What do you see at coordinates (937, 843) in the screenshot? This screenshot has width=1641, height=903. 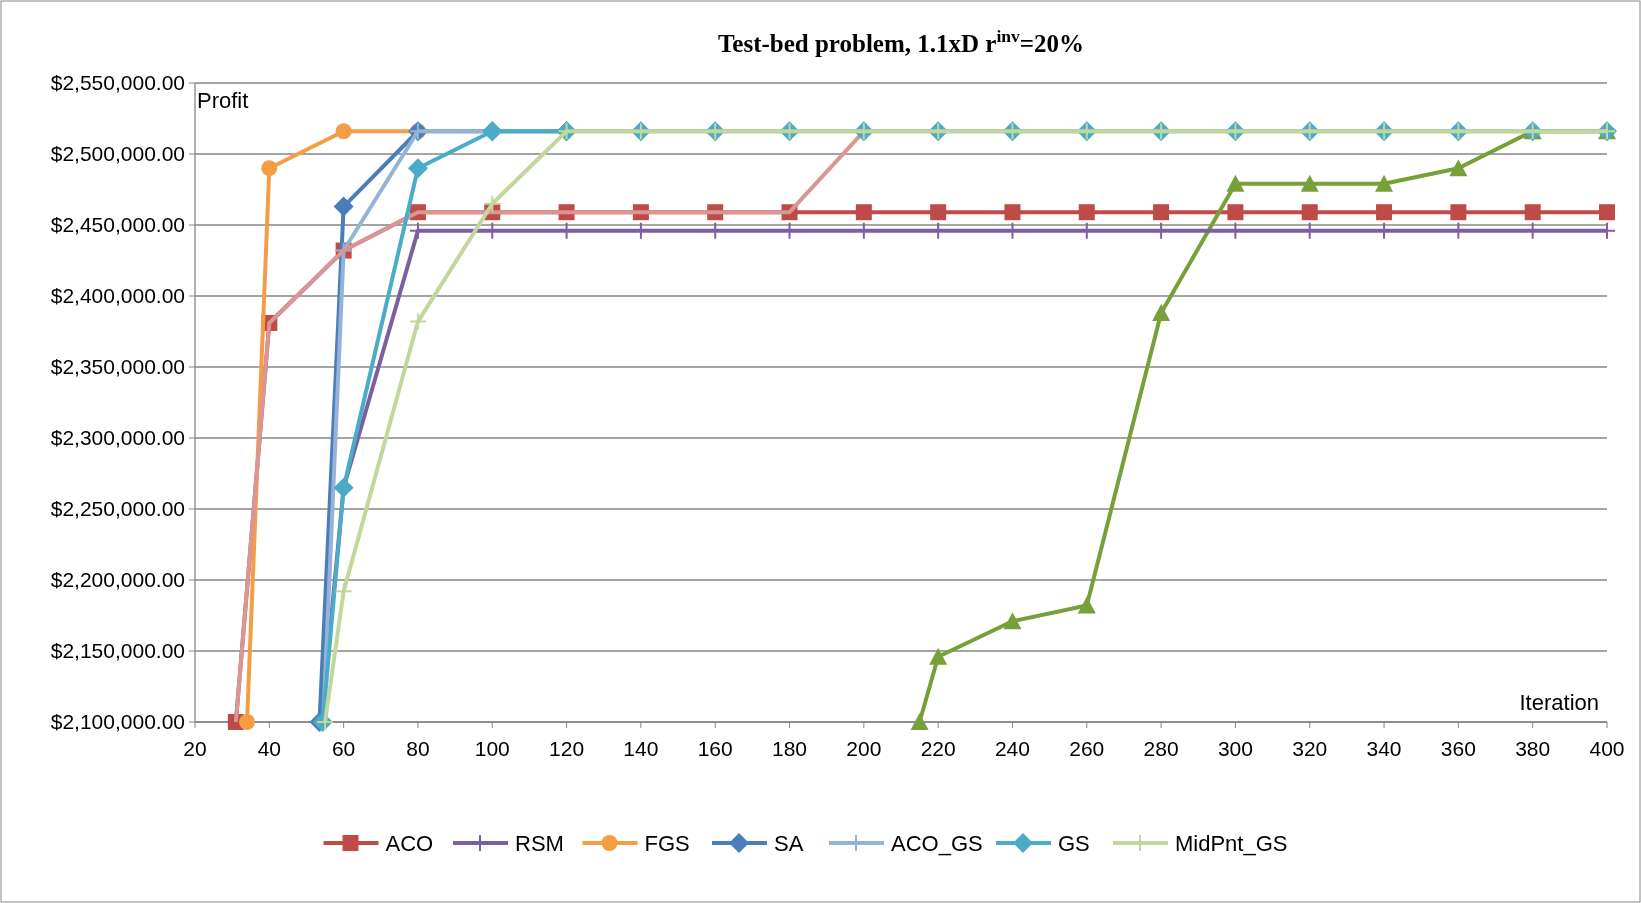 I see `legend-label: ACO_GS` at bounding box center [937, 843].